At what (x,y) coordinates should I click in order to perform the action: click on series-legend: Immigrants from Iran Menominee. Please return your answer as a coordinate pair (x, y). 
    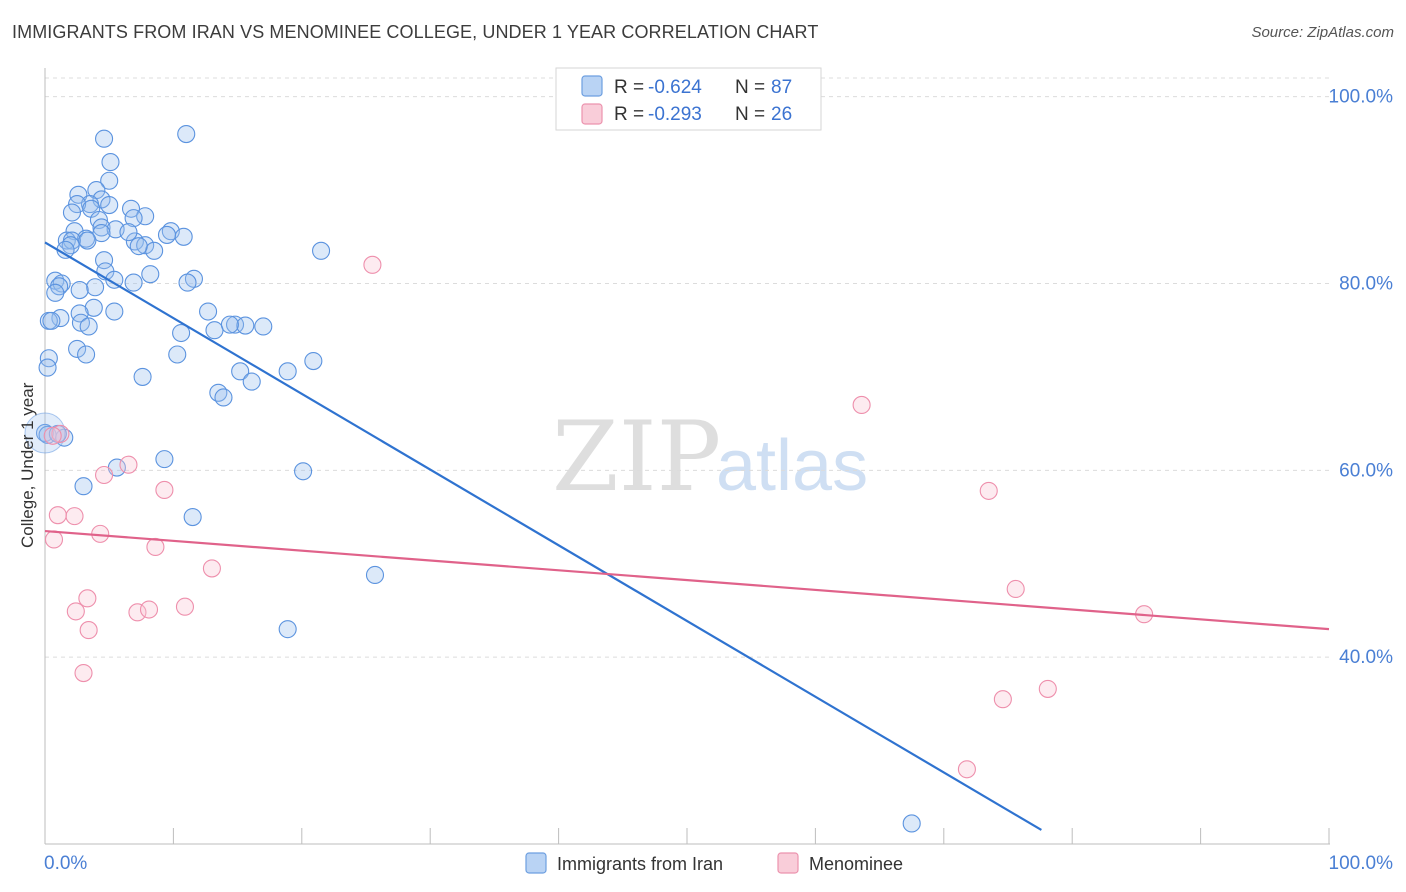
    Looking at the image, I should click on (714, 863).